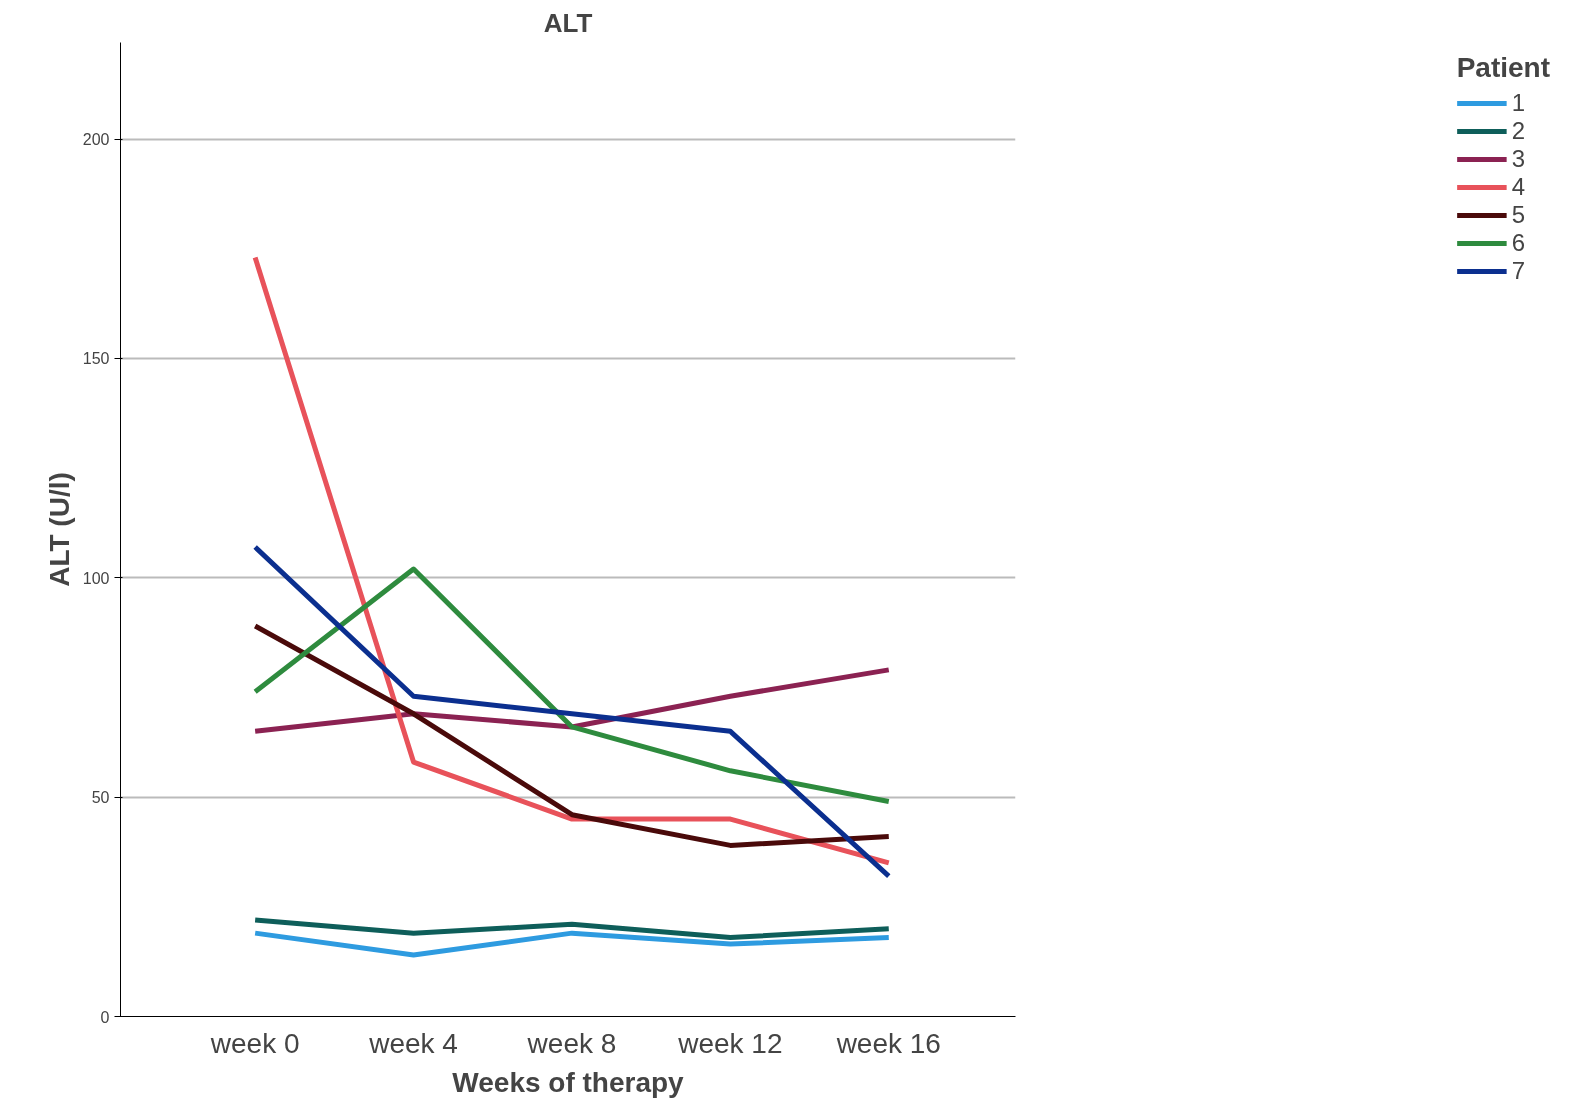 This screenshot has height=1111, width=1587. Describe the element at coordinates (730, 1043) in the screenshot. I see `x-tick-label: week 12` at that location.